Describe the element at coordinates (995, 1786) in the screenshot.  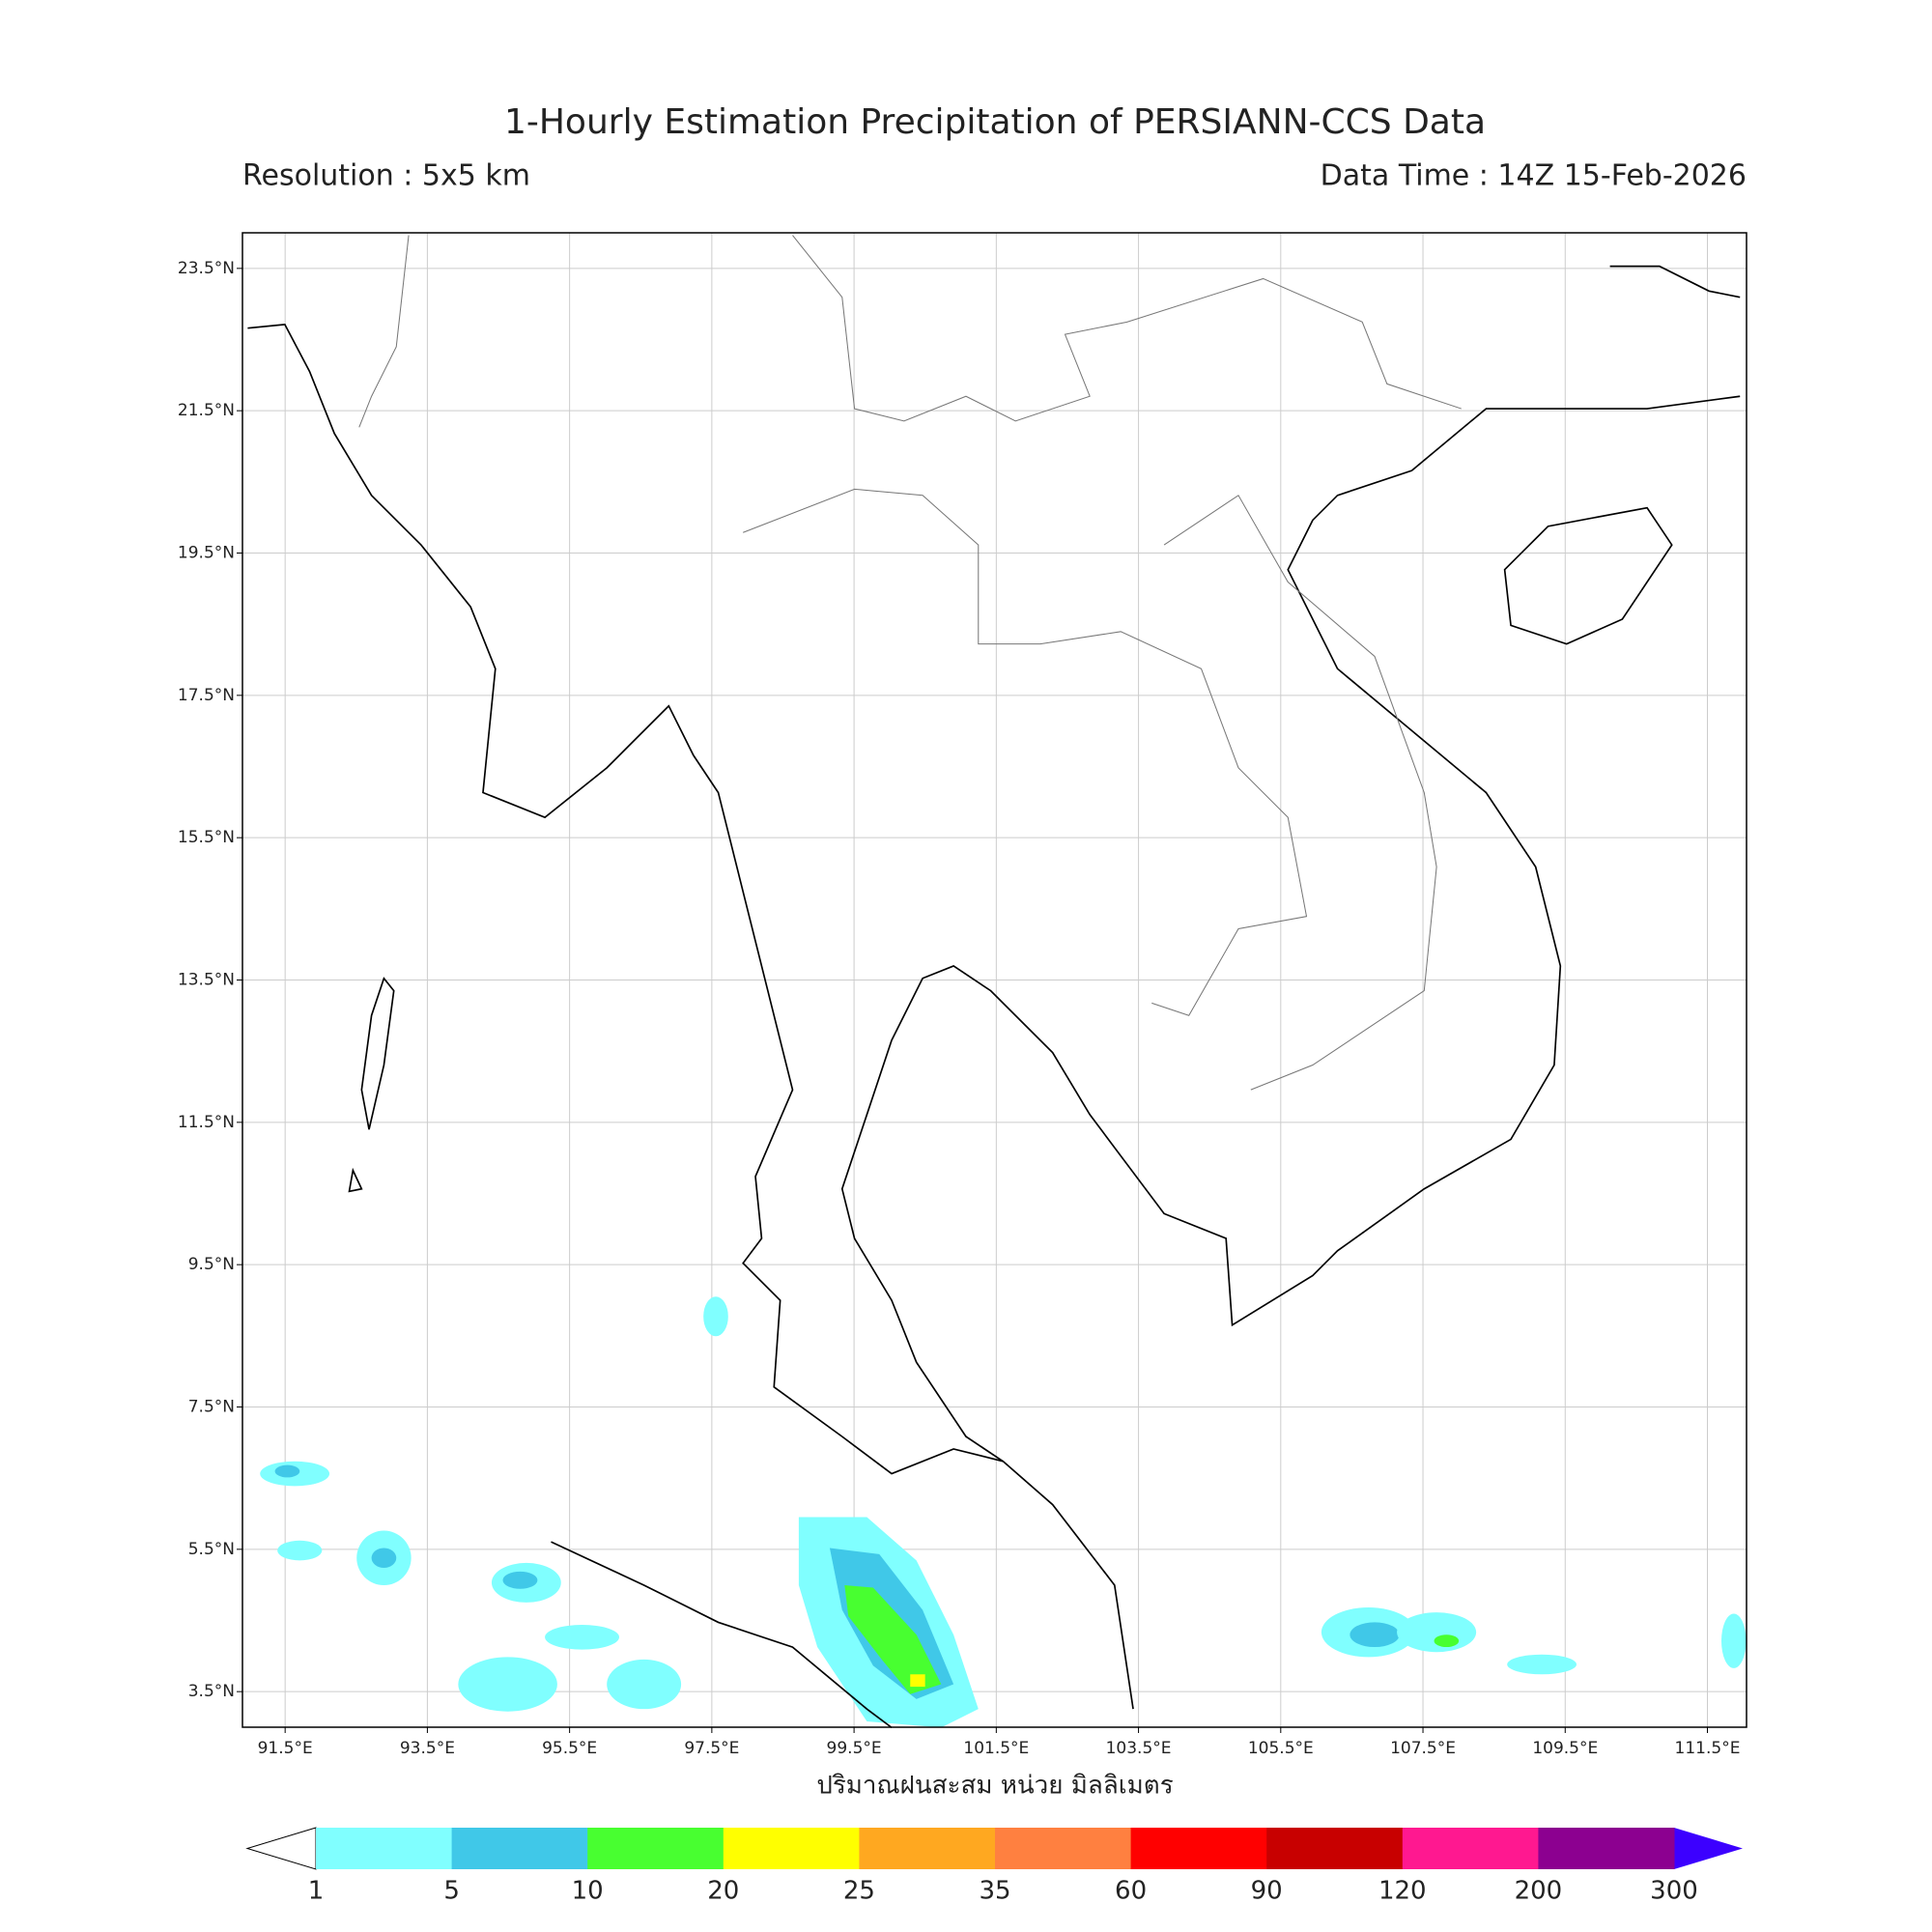
I see `colorbar-label: ปริมาณฝนสะสม หน่วย มิลลิเมตร` at that location.